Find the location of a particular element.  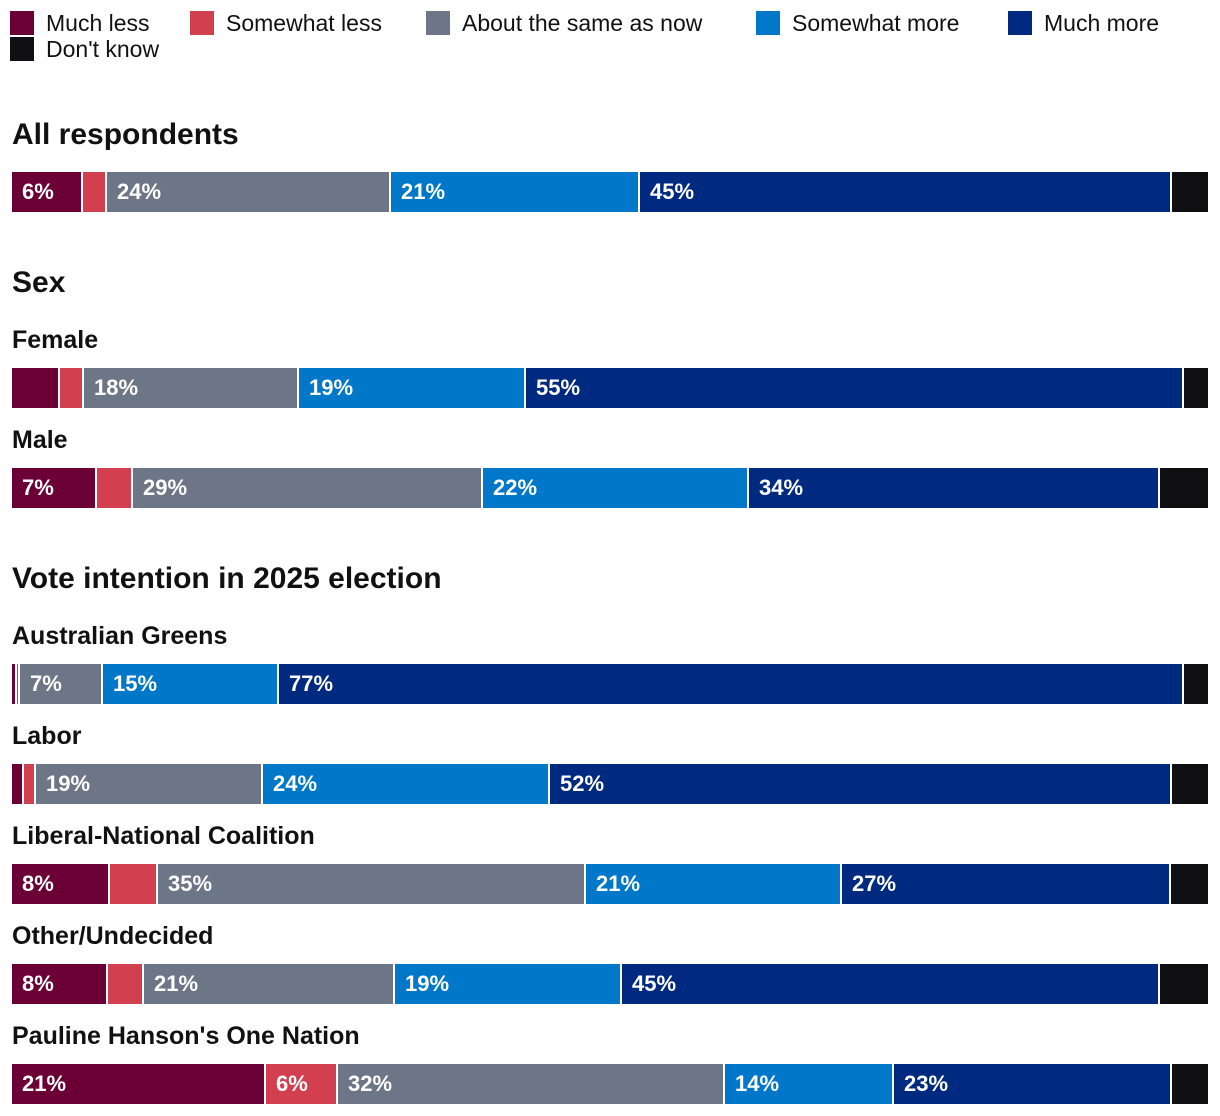

legend-item-much-more: Much more is located at coordinates (1083, 23).